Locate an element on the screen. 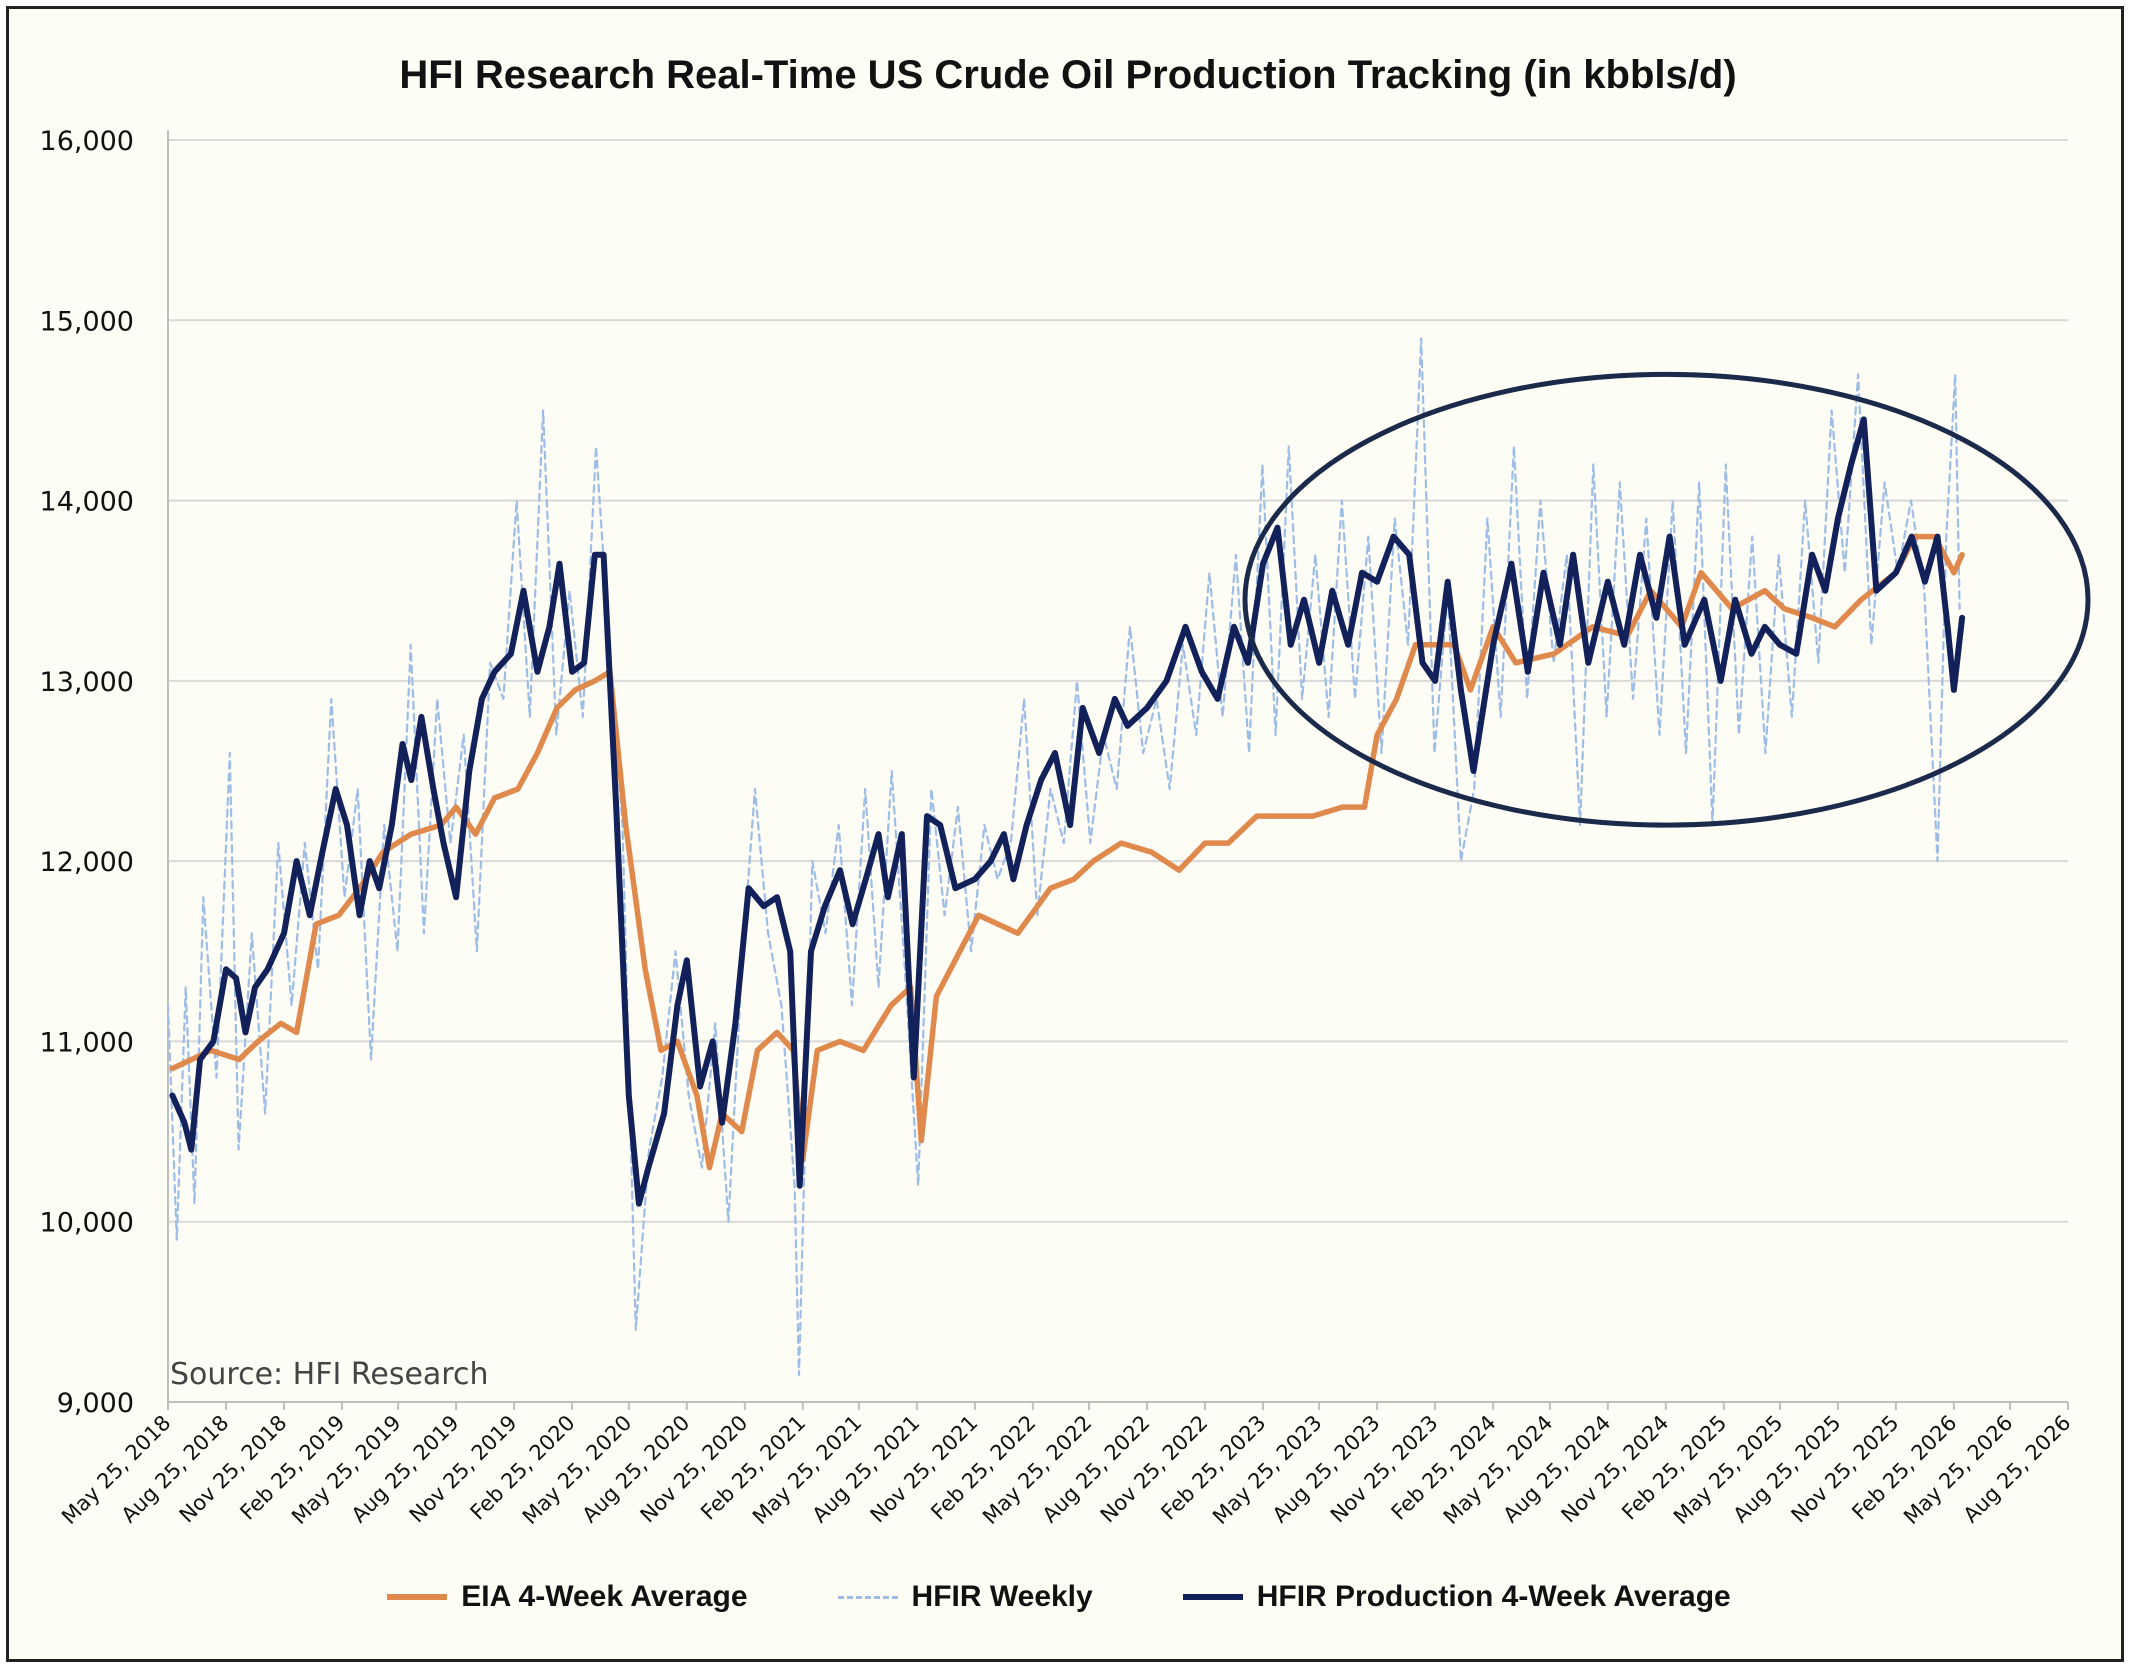  legend-label-weekly: HFIR Weekly is located at coordinates (1002, 1596).